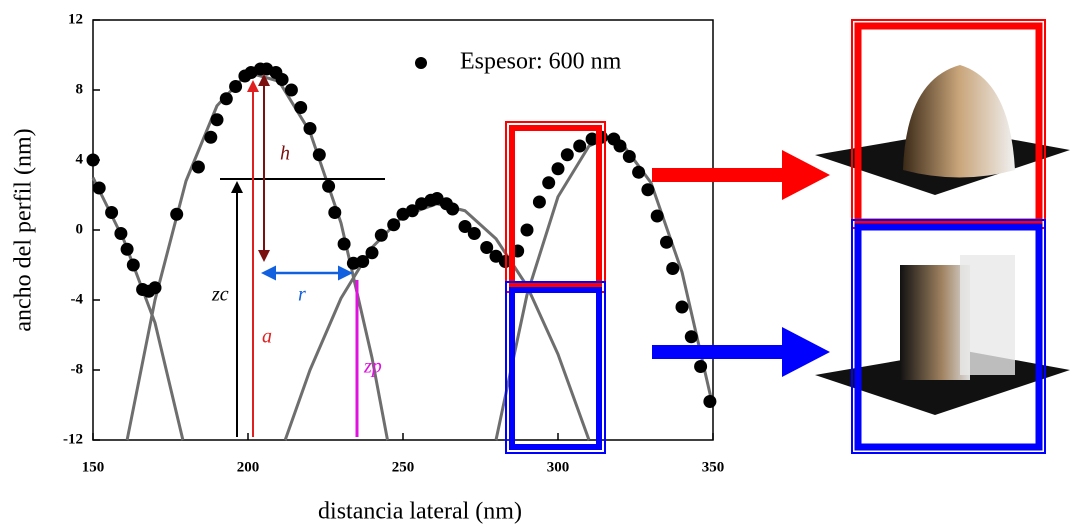 The height and width of the screenshot is (531, 1075). What do you see at coordinates (959, 121) in the screenshot?
I see `dome` at bounding box center [959, 121].